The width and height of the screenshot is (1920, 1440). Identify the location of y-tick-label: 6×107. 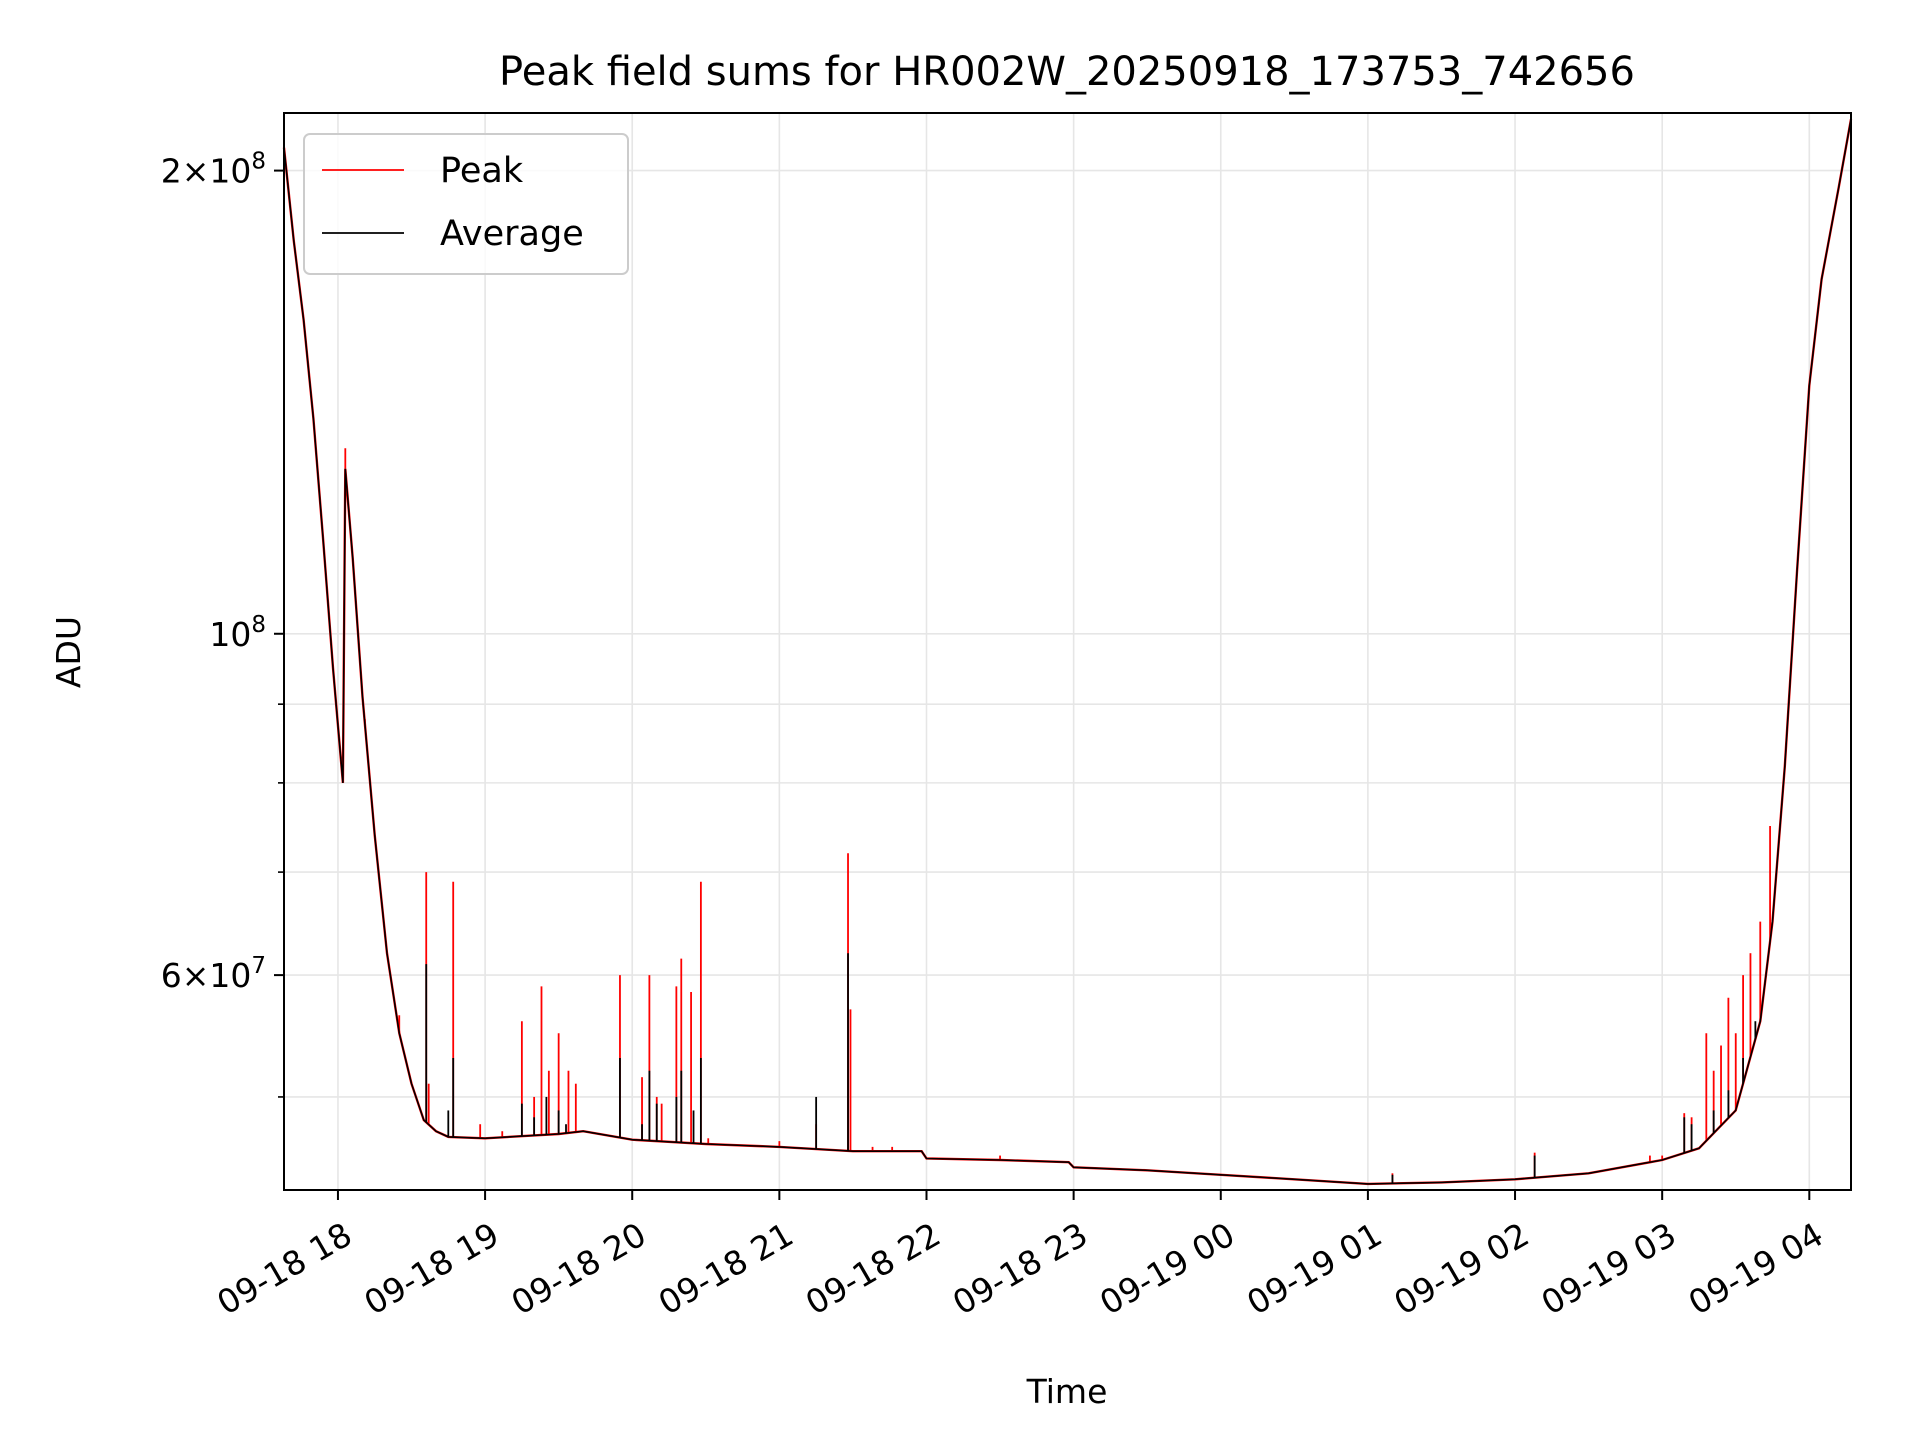
(213, 974).